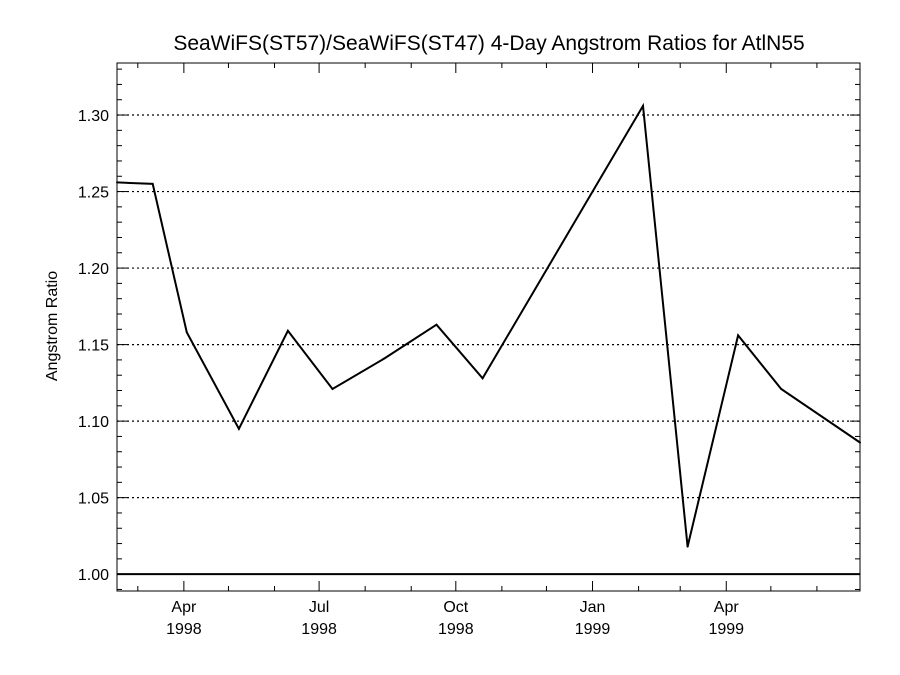 This screenshot has height=675, width=900. Describe the element at coordinates (93, 422) in the screenshot. I see `y-tick-label: 1.10` at that location.